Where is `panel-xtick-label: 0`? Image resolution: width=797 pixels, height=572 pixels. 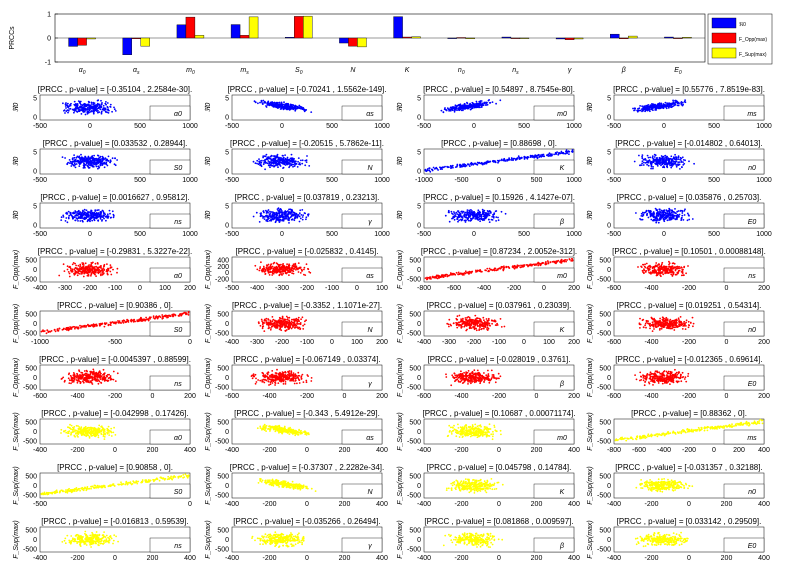
panel-xtick-label: 0 is located at coordinates (90, 126).